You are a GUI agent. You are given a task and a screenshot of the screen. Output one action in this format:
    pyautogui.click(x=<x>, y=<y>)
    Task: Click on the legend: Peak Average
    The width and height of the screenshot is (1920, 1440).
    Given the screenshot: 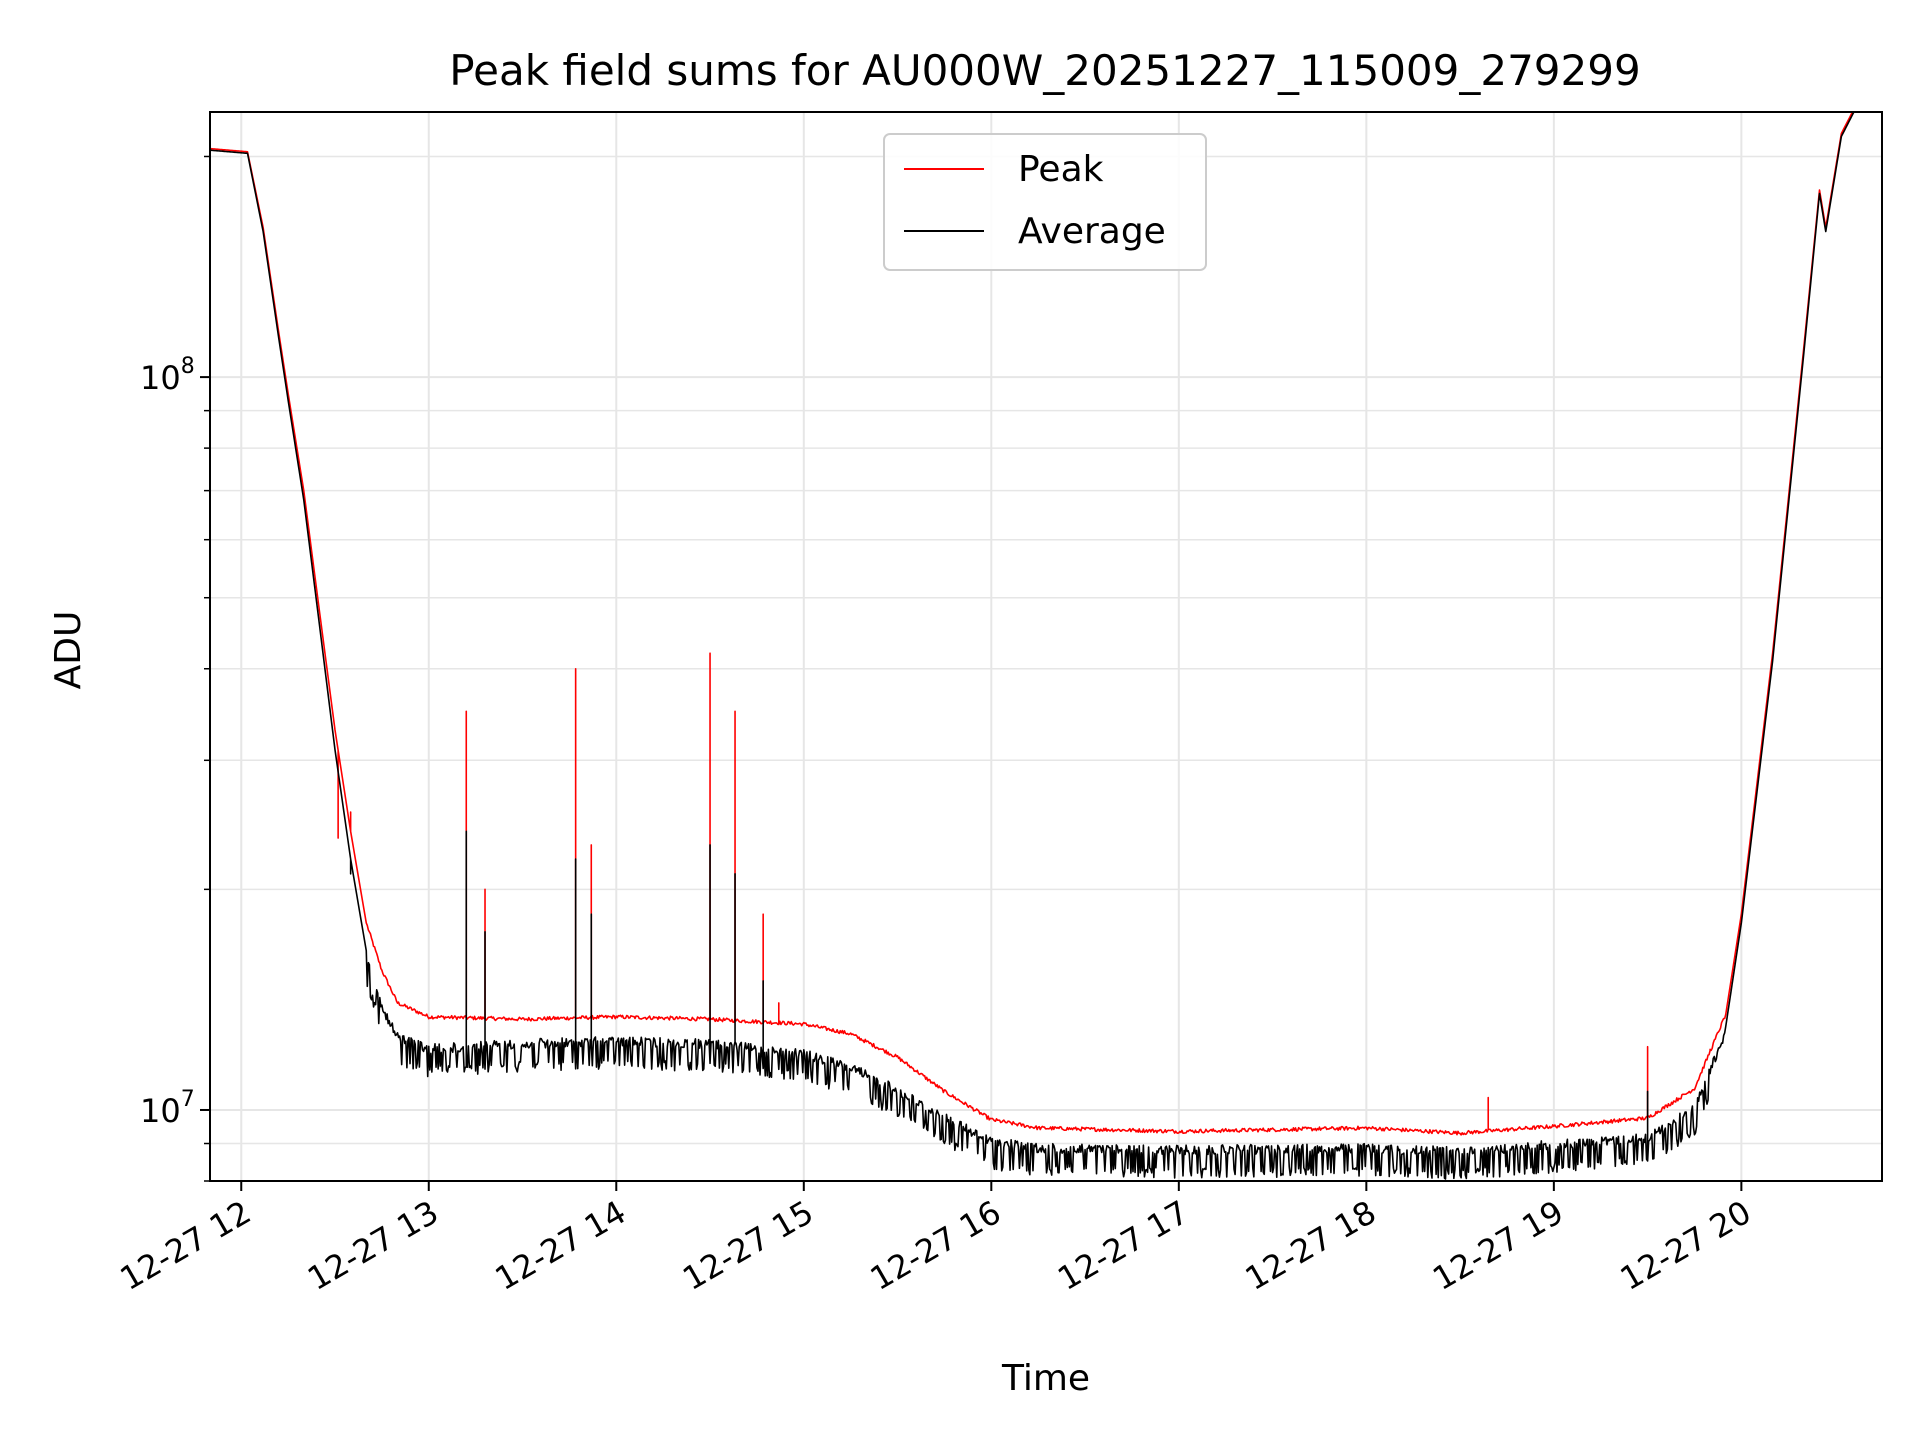 What is the action you would take?
    pyautogui.click(x=1045, y=202)
    